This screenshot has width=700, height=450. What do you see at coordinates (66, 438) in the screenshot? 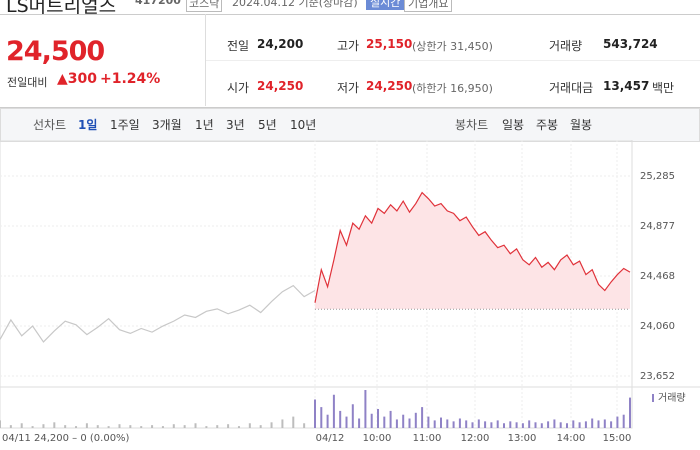
I see `prev-day-label: 04/11 24,200 – 0 (0.00%)` at bounding box center [66, 438].